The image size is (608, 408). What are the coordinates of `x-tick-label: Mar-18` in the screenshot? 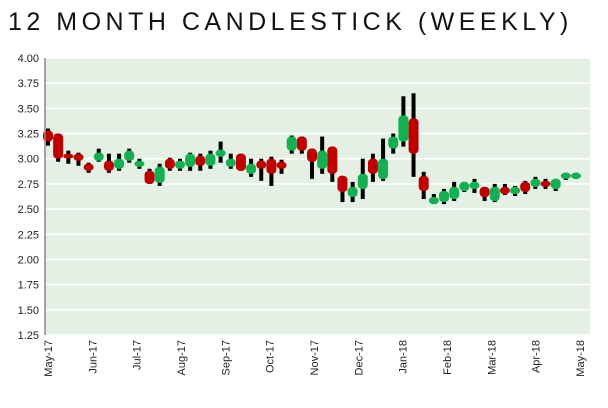 It's located at (492, 357).